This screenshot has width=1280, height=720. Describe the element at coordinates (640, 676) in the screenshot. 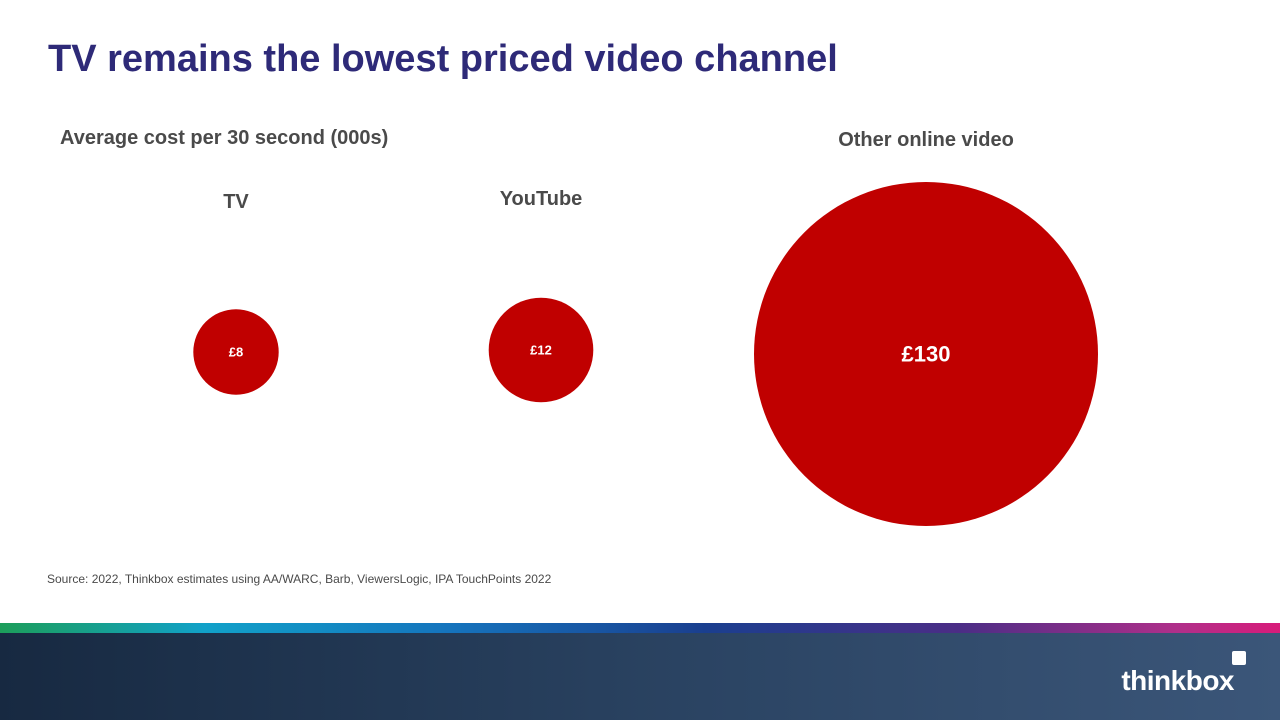

I see `footer-bar: thinkbox` at that location.